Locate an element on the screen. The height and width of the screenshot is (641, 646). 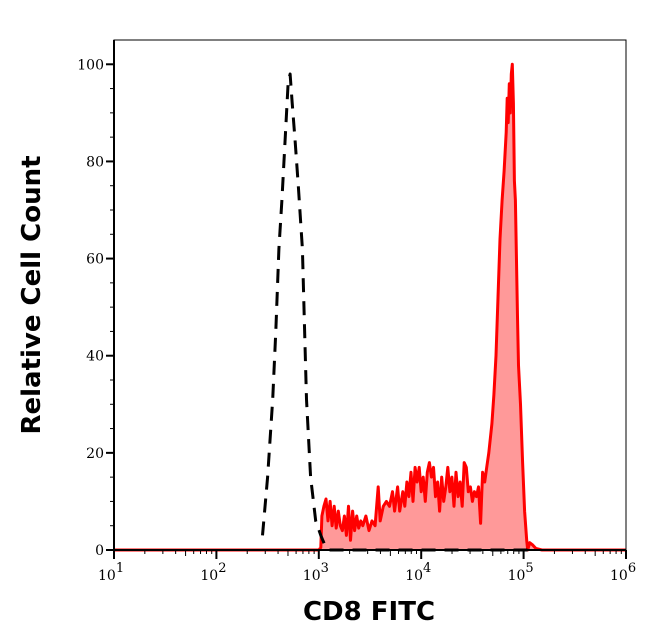
y-tick-label: 100 is located at coordinates (90, 65).